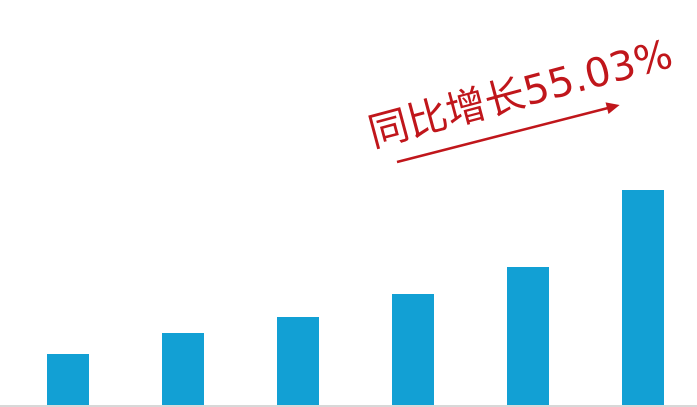  I want to click on growth-annotation-arrowhead, so click(612, 108).